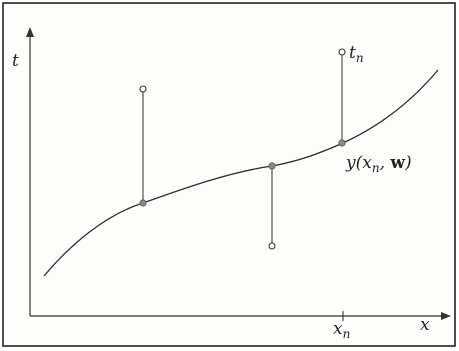 The height and width of the screenshot is (351, 459). Describe the element at coordinates (378, 164) in the screenshot. I see `model-label: y(xn, w)` at that location.